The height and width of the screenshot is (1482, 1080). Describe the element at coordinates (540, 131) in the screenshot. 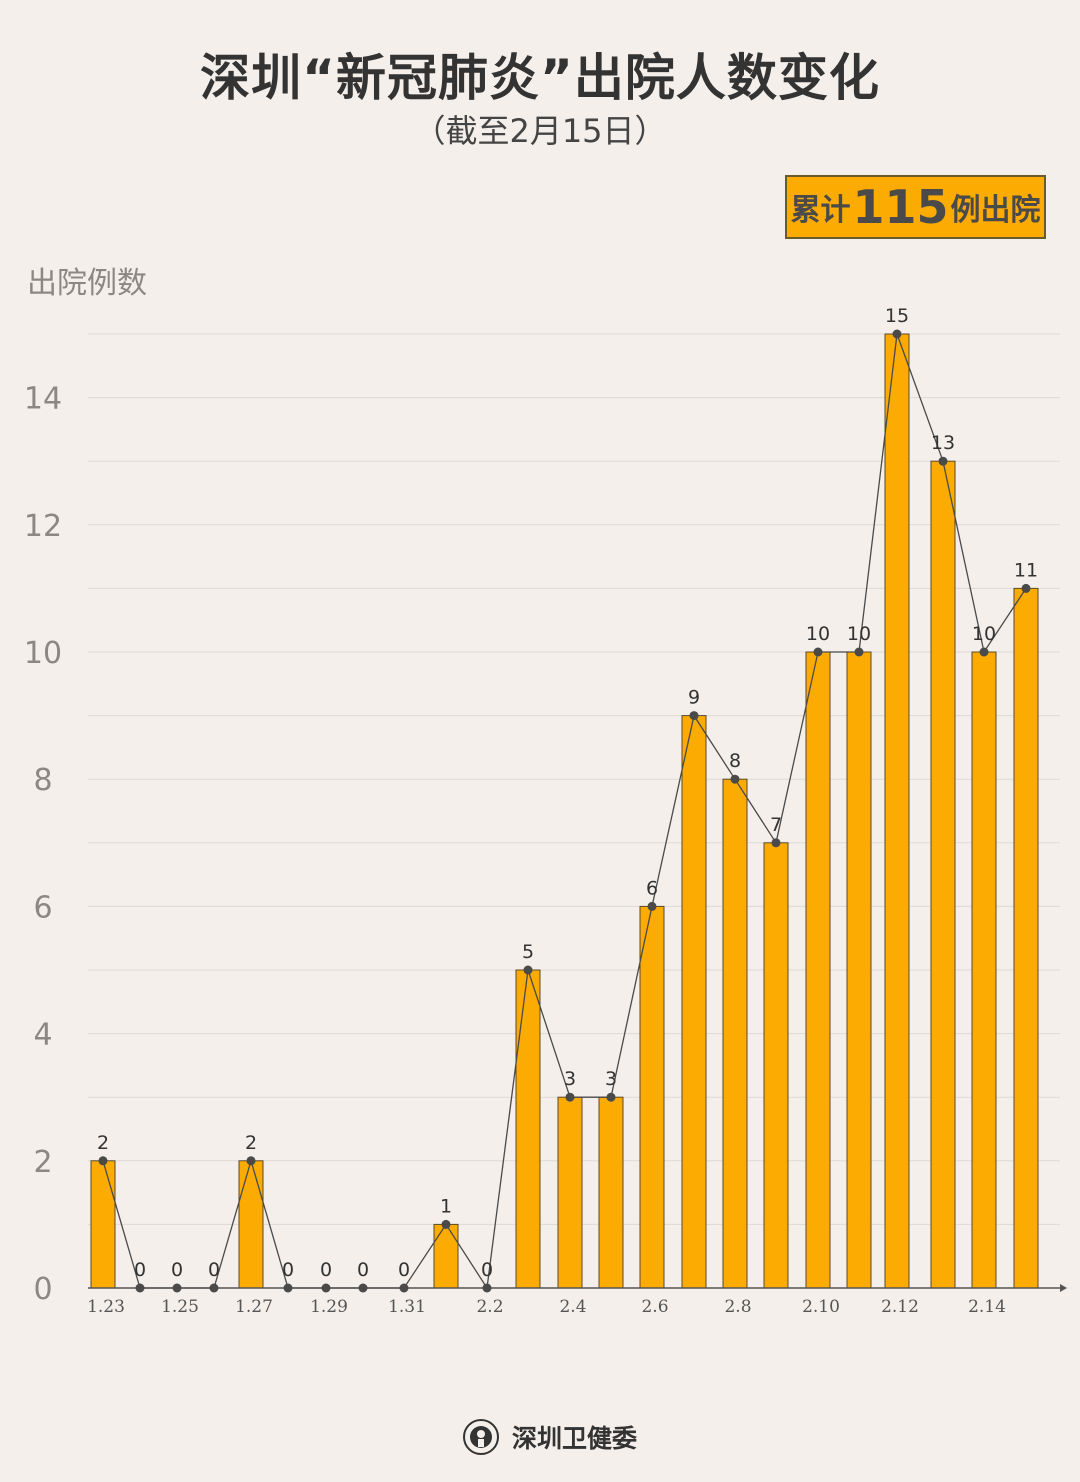

I see `chart-subtitle: （截至2月15日）` at that location.